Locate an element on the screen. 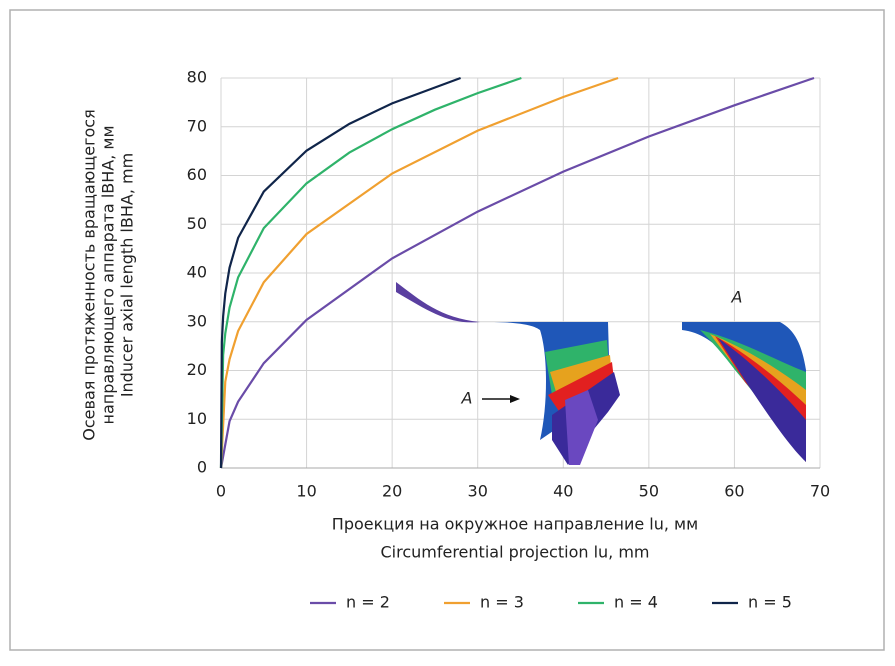  y-axis-label: направляющего аппарата lВНА, мм is located at coordinates (108, 274).